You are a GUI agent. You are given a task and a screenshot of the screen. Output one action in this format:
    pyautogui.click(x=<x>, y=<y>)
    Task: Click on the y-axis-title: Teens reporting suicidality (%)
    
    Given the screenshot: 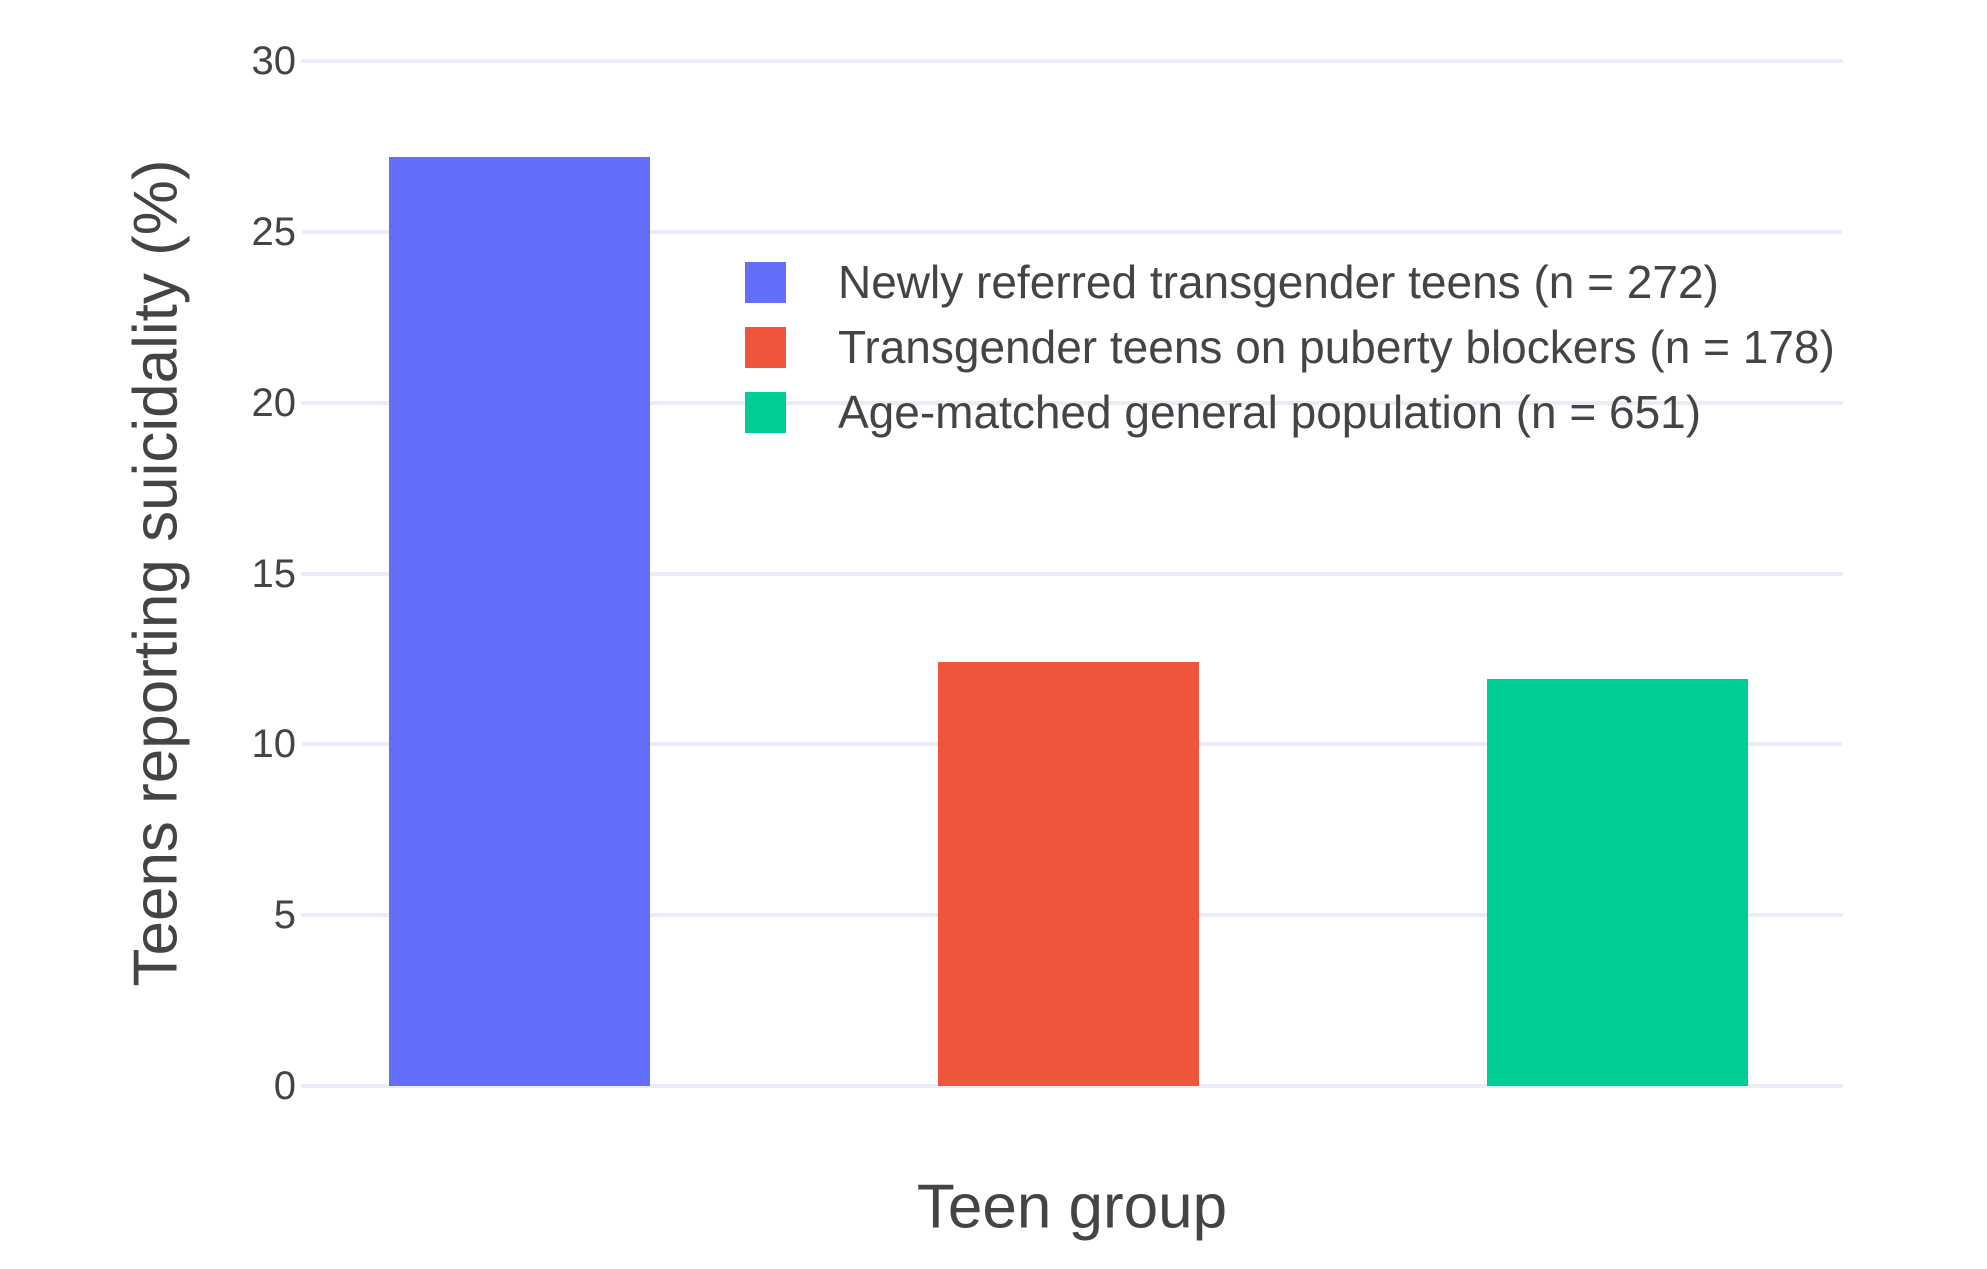 What is the action you would take?
    pyautogui.click(x=156, y=573)
    